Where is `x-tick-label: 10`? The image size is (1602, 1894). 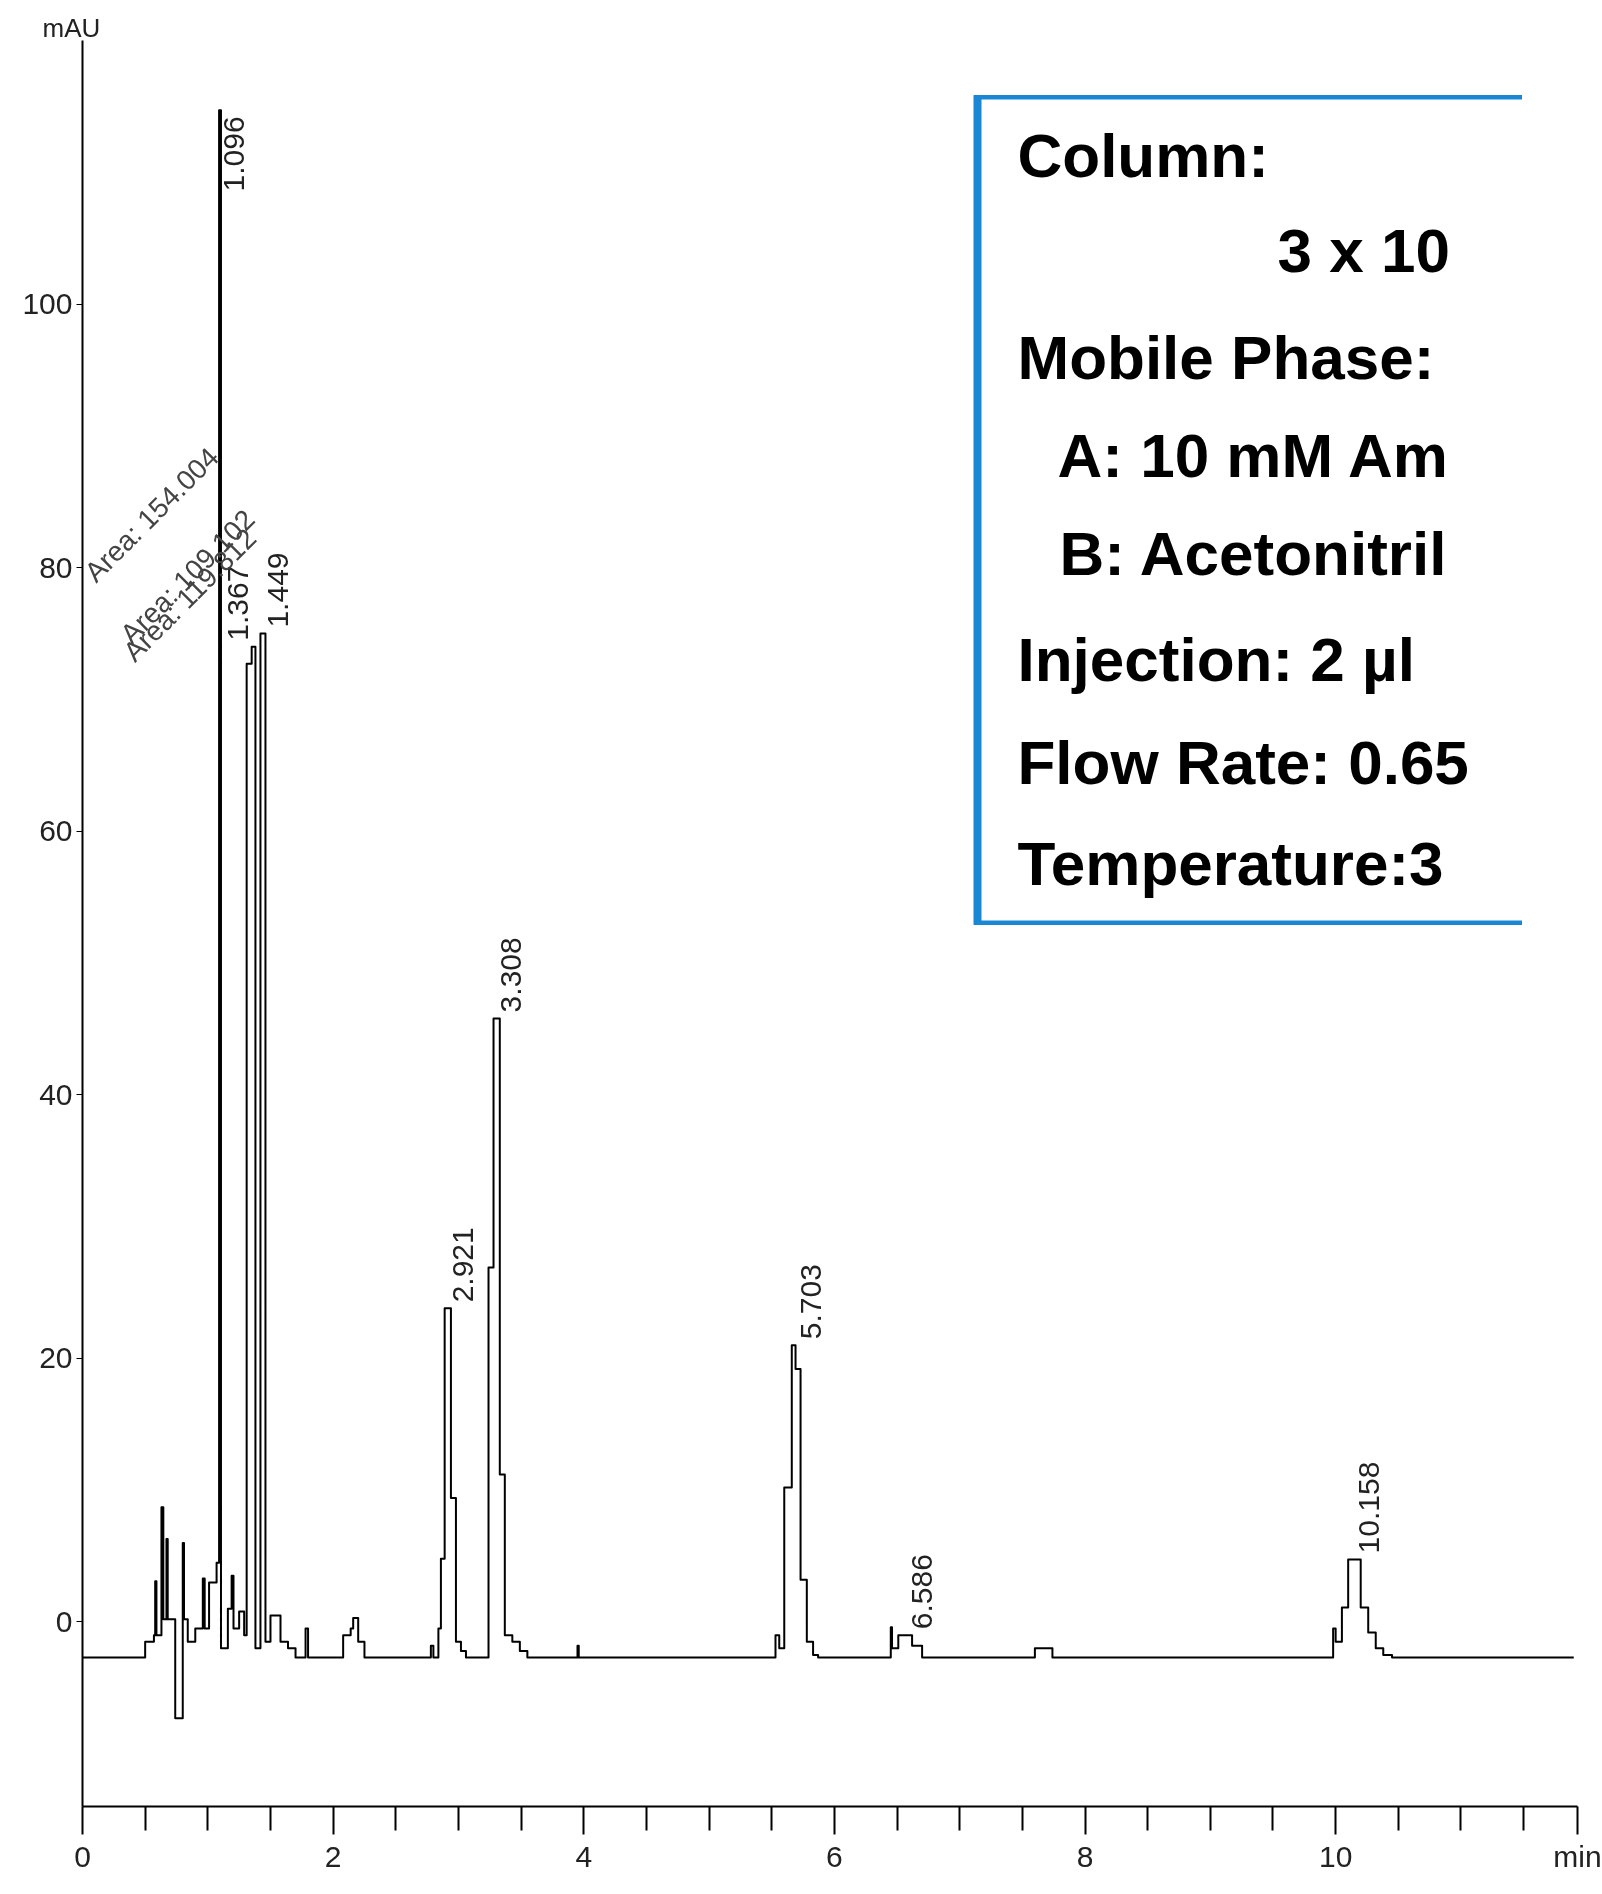
x-tick-label: 10 is located at coordinates (1335, 1856).